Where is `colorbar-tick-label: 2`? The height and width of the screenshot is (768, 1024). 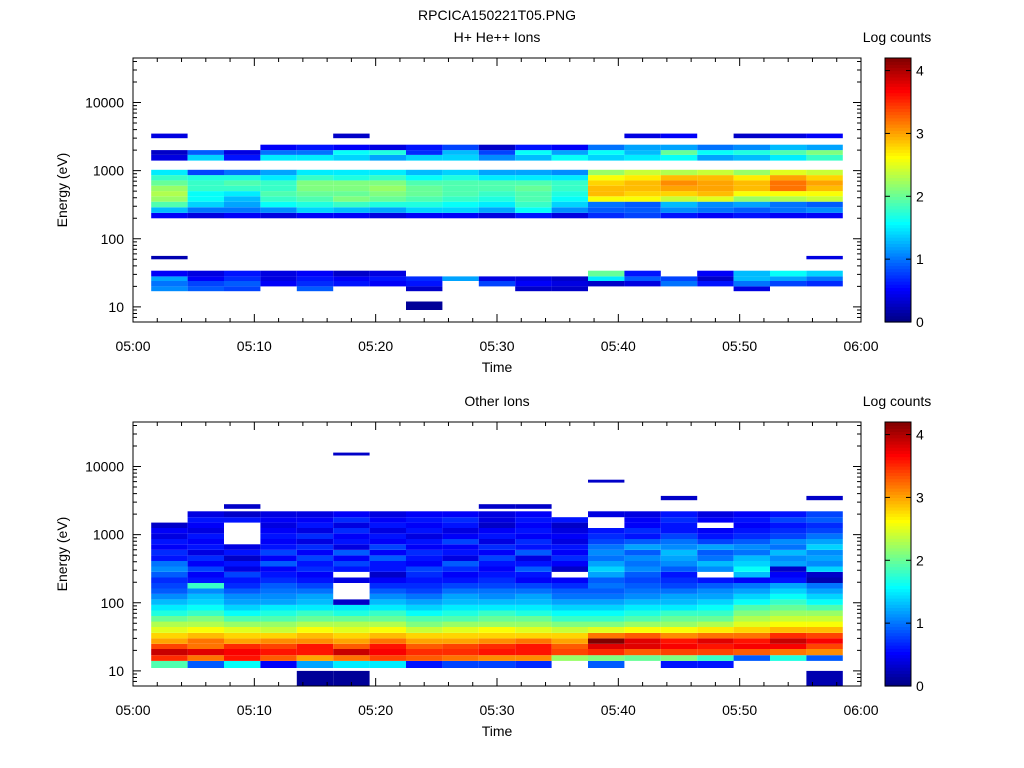
colorbar-tick-label: 2 is located at coordinates (920, 560).